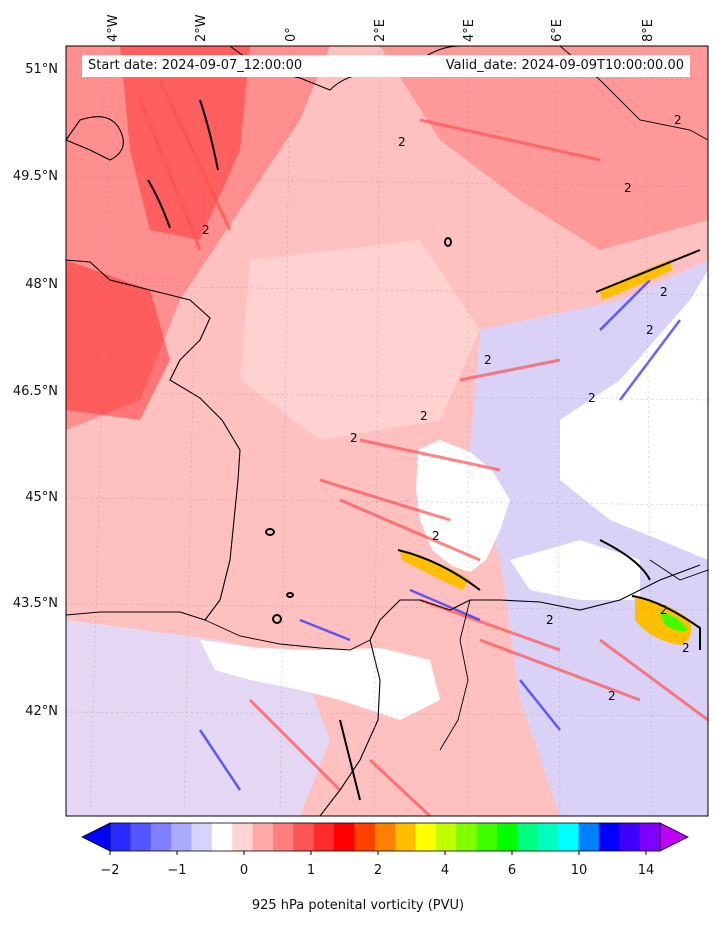 The height and width of the screenshot is (926, 716). Describe the element at coordinates (579, 870) in the screenshot. I see `colorbar-tick-label: 10` at that location.